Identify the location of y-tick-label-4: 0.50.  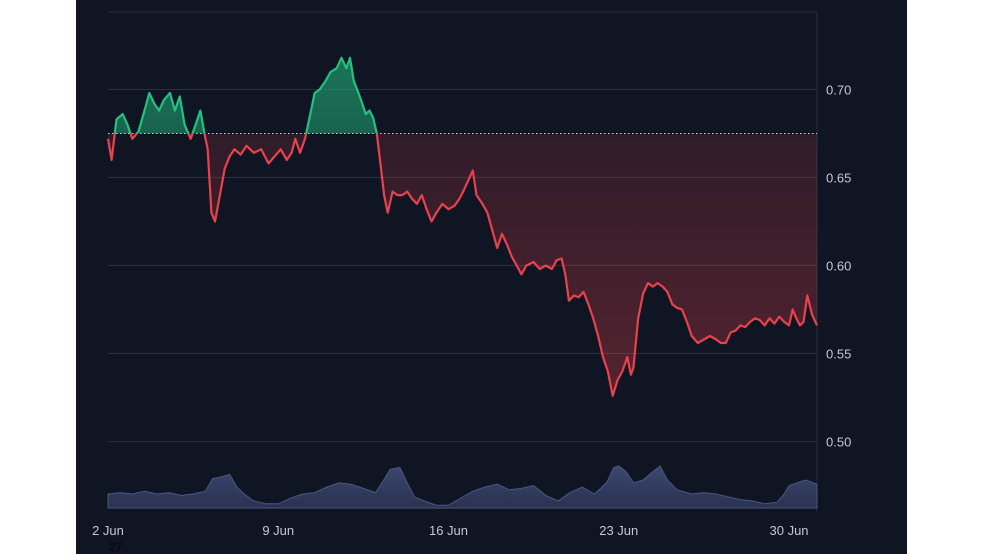
(838, 442).